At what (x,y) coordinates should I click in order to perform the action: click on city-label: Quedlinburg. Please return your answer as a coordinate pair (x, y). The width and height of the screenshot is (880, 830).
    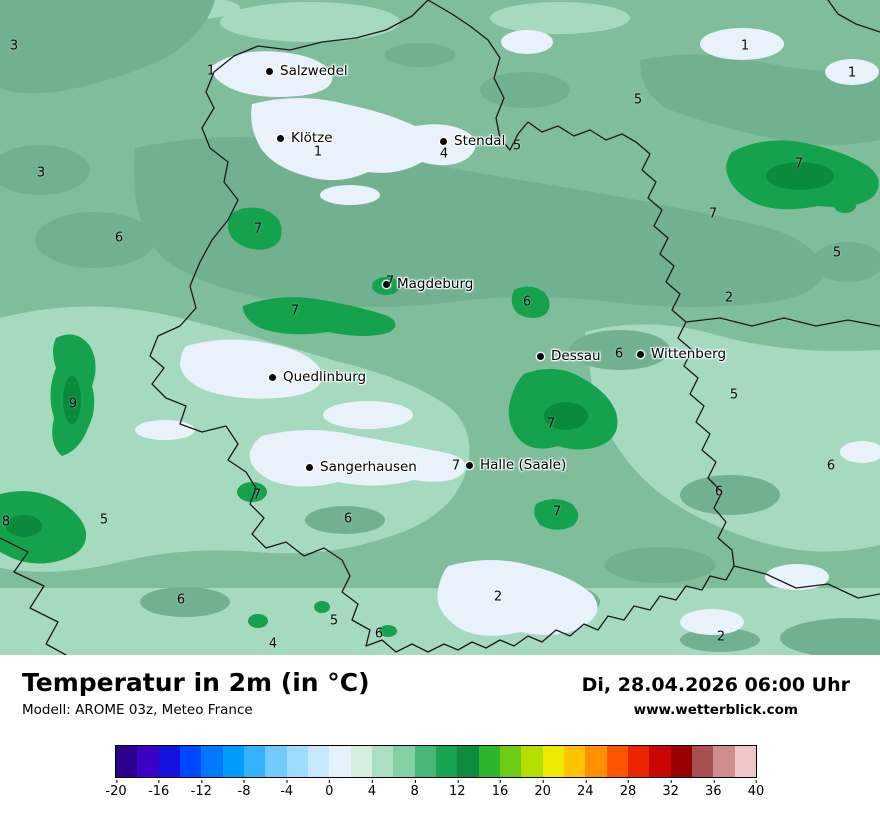
    Looking at the image, I should click on (325, 377).